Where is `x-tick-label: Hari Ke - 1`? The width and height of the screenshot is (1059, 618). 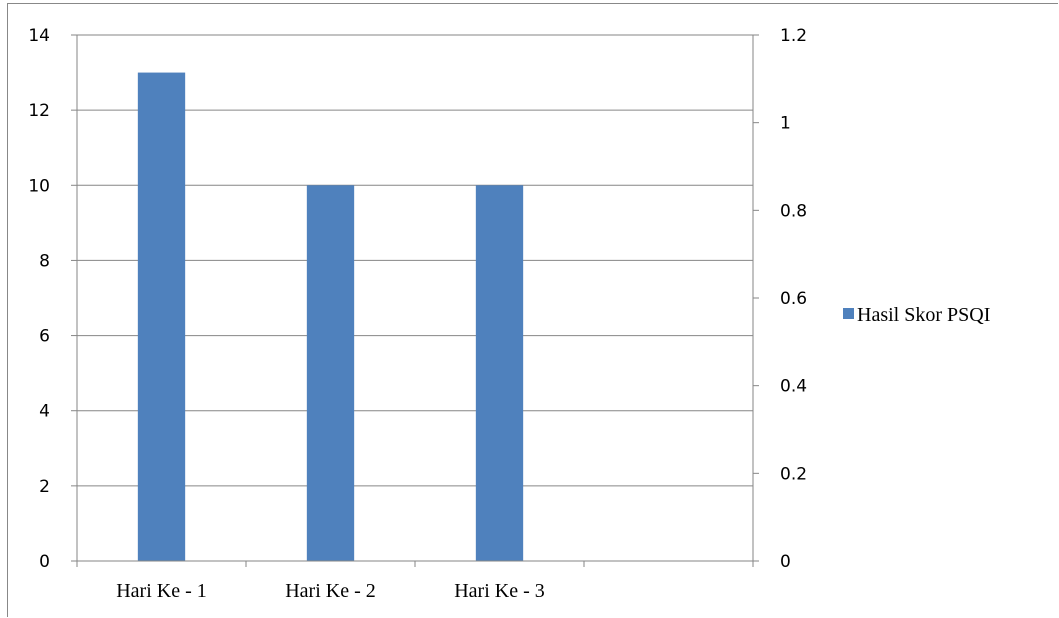 x-tick-label: Hari Ke - 1 is located at coordinates (161, 591).